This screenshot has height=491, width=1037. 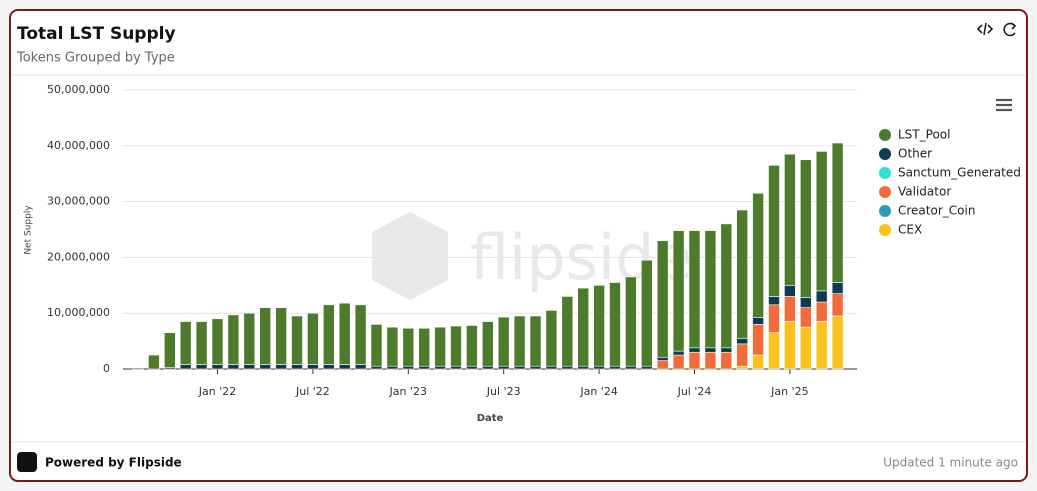 I want to click on y-axis-label: Net Supply, so click(x=29, y=230).